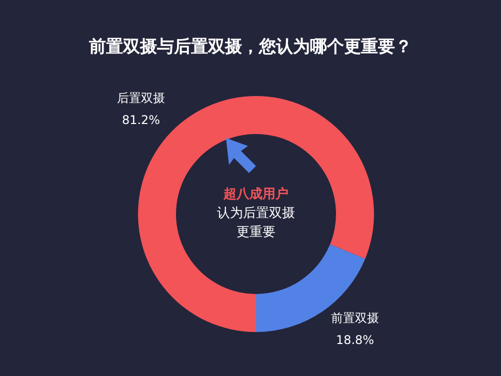  I want to click on data-label: 18.8%, so click(355, 340).